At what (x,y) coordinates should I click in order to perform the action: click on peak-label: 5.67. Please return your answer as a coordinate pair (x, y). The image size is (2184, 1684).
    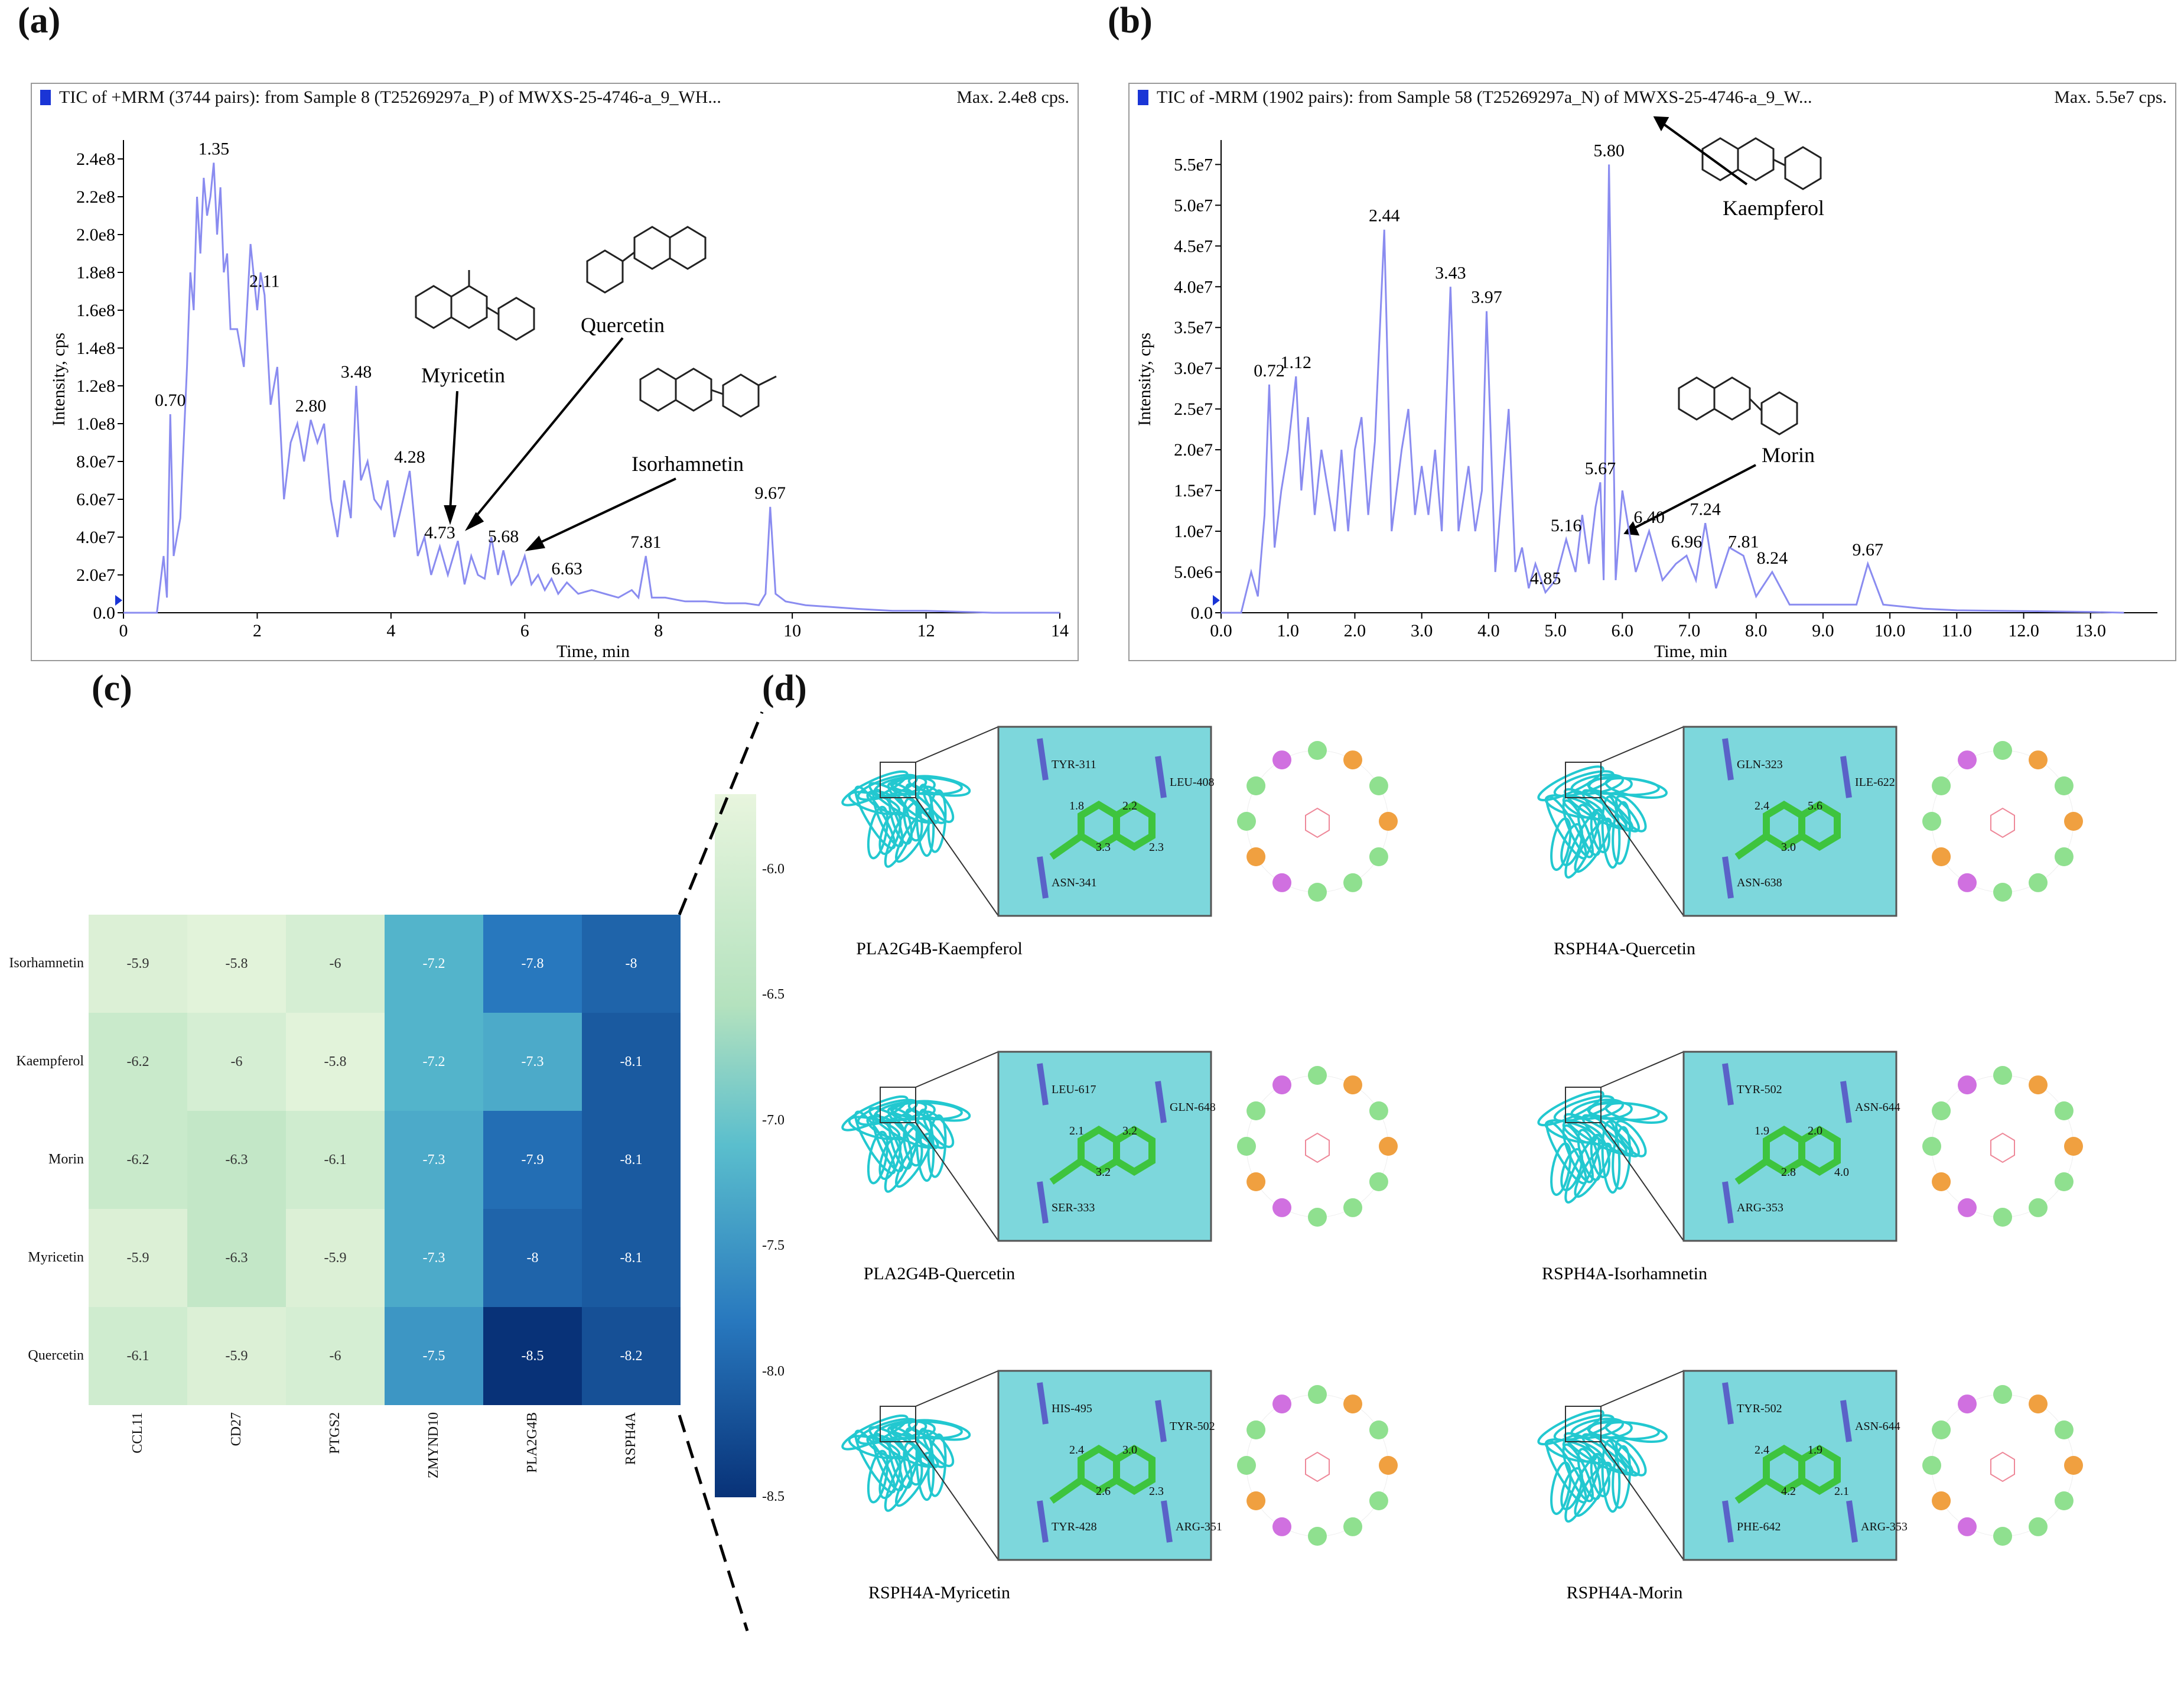
    Looking at the image, I should click on (1600, 468).